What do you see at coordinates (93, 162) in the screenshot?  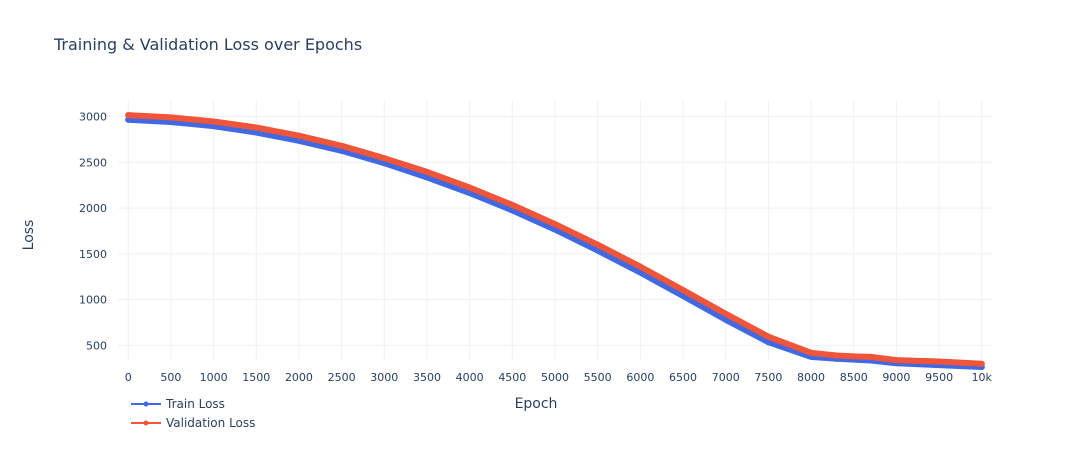 I see `y-tick-label: 2500` at bounding box center [93, 162].